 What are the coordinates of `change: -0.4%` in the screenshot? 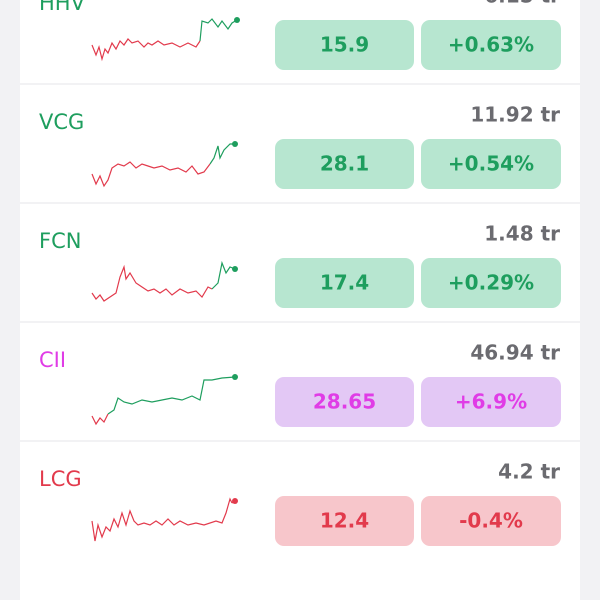 It's located at (491, 521).